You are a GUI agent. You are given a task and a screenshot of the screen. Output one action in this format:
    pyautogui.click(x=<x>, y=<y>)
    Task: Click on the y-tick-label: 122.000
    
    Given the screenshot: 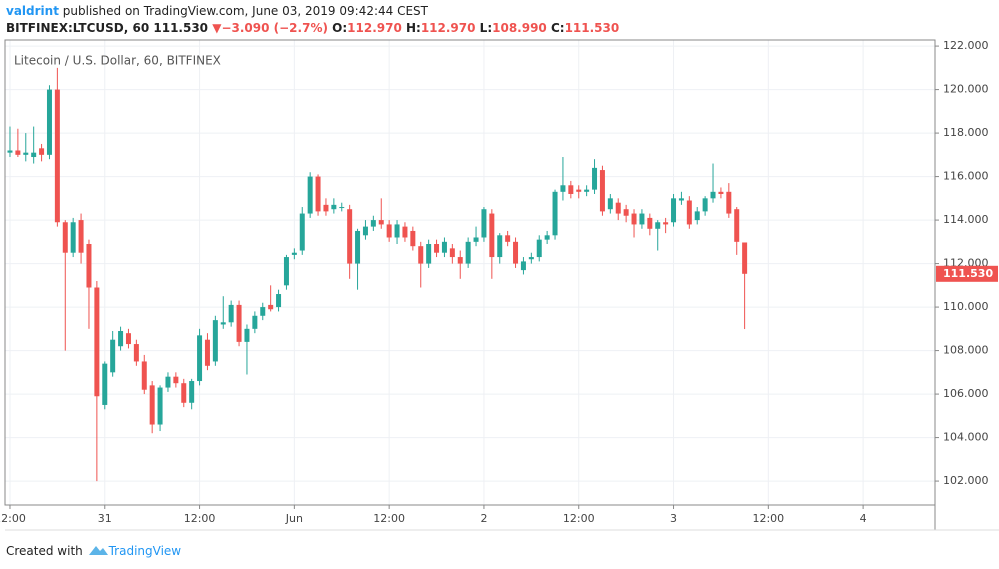 What is the action you would take?
    pyautogui.click(x=966, y=45)
    